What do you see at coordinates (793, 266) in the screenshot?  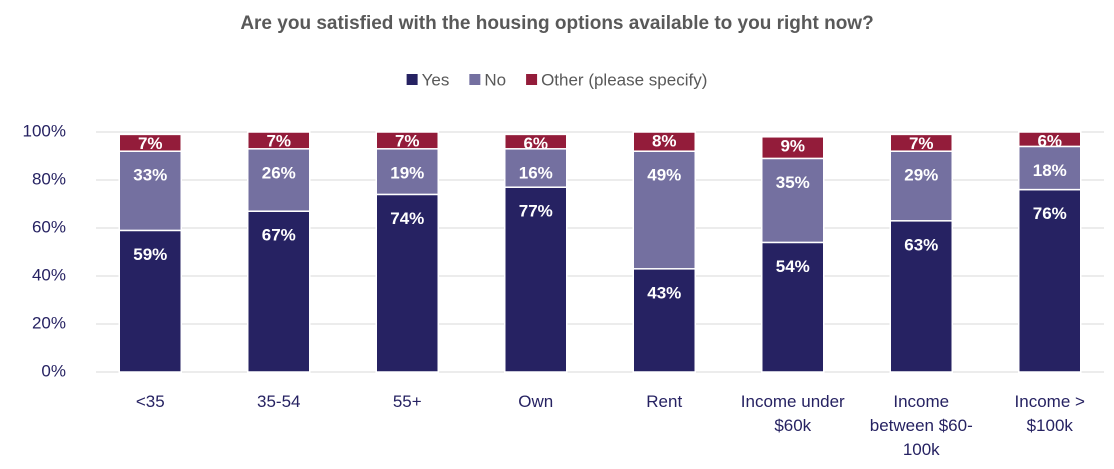 I see `data-label: 54%` at bounding box center [793, 266].